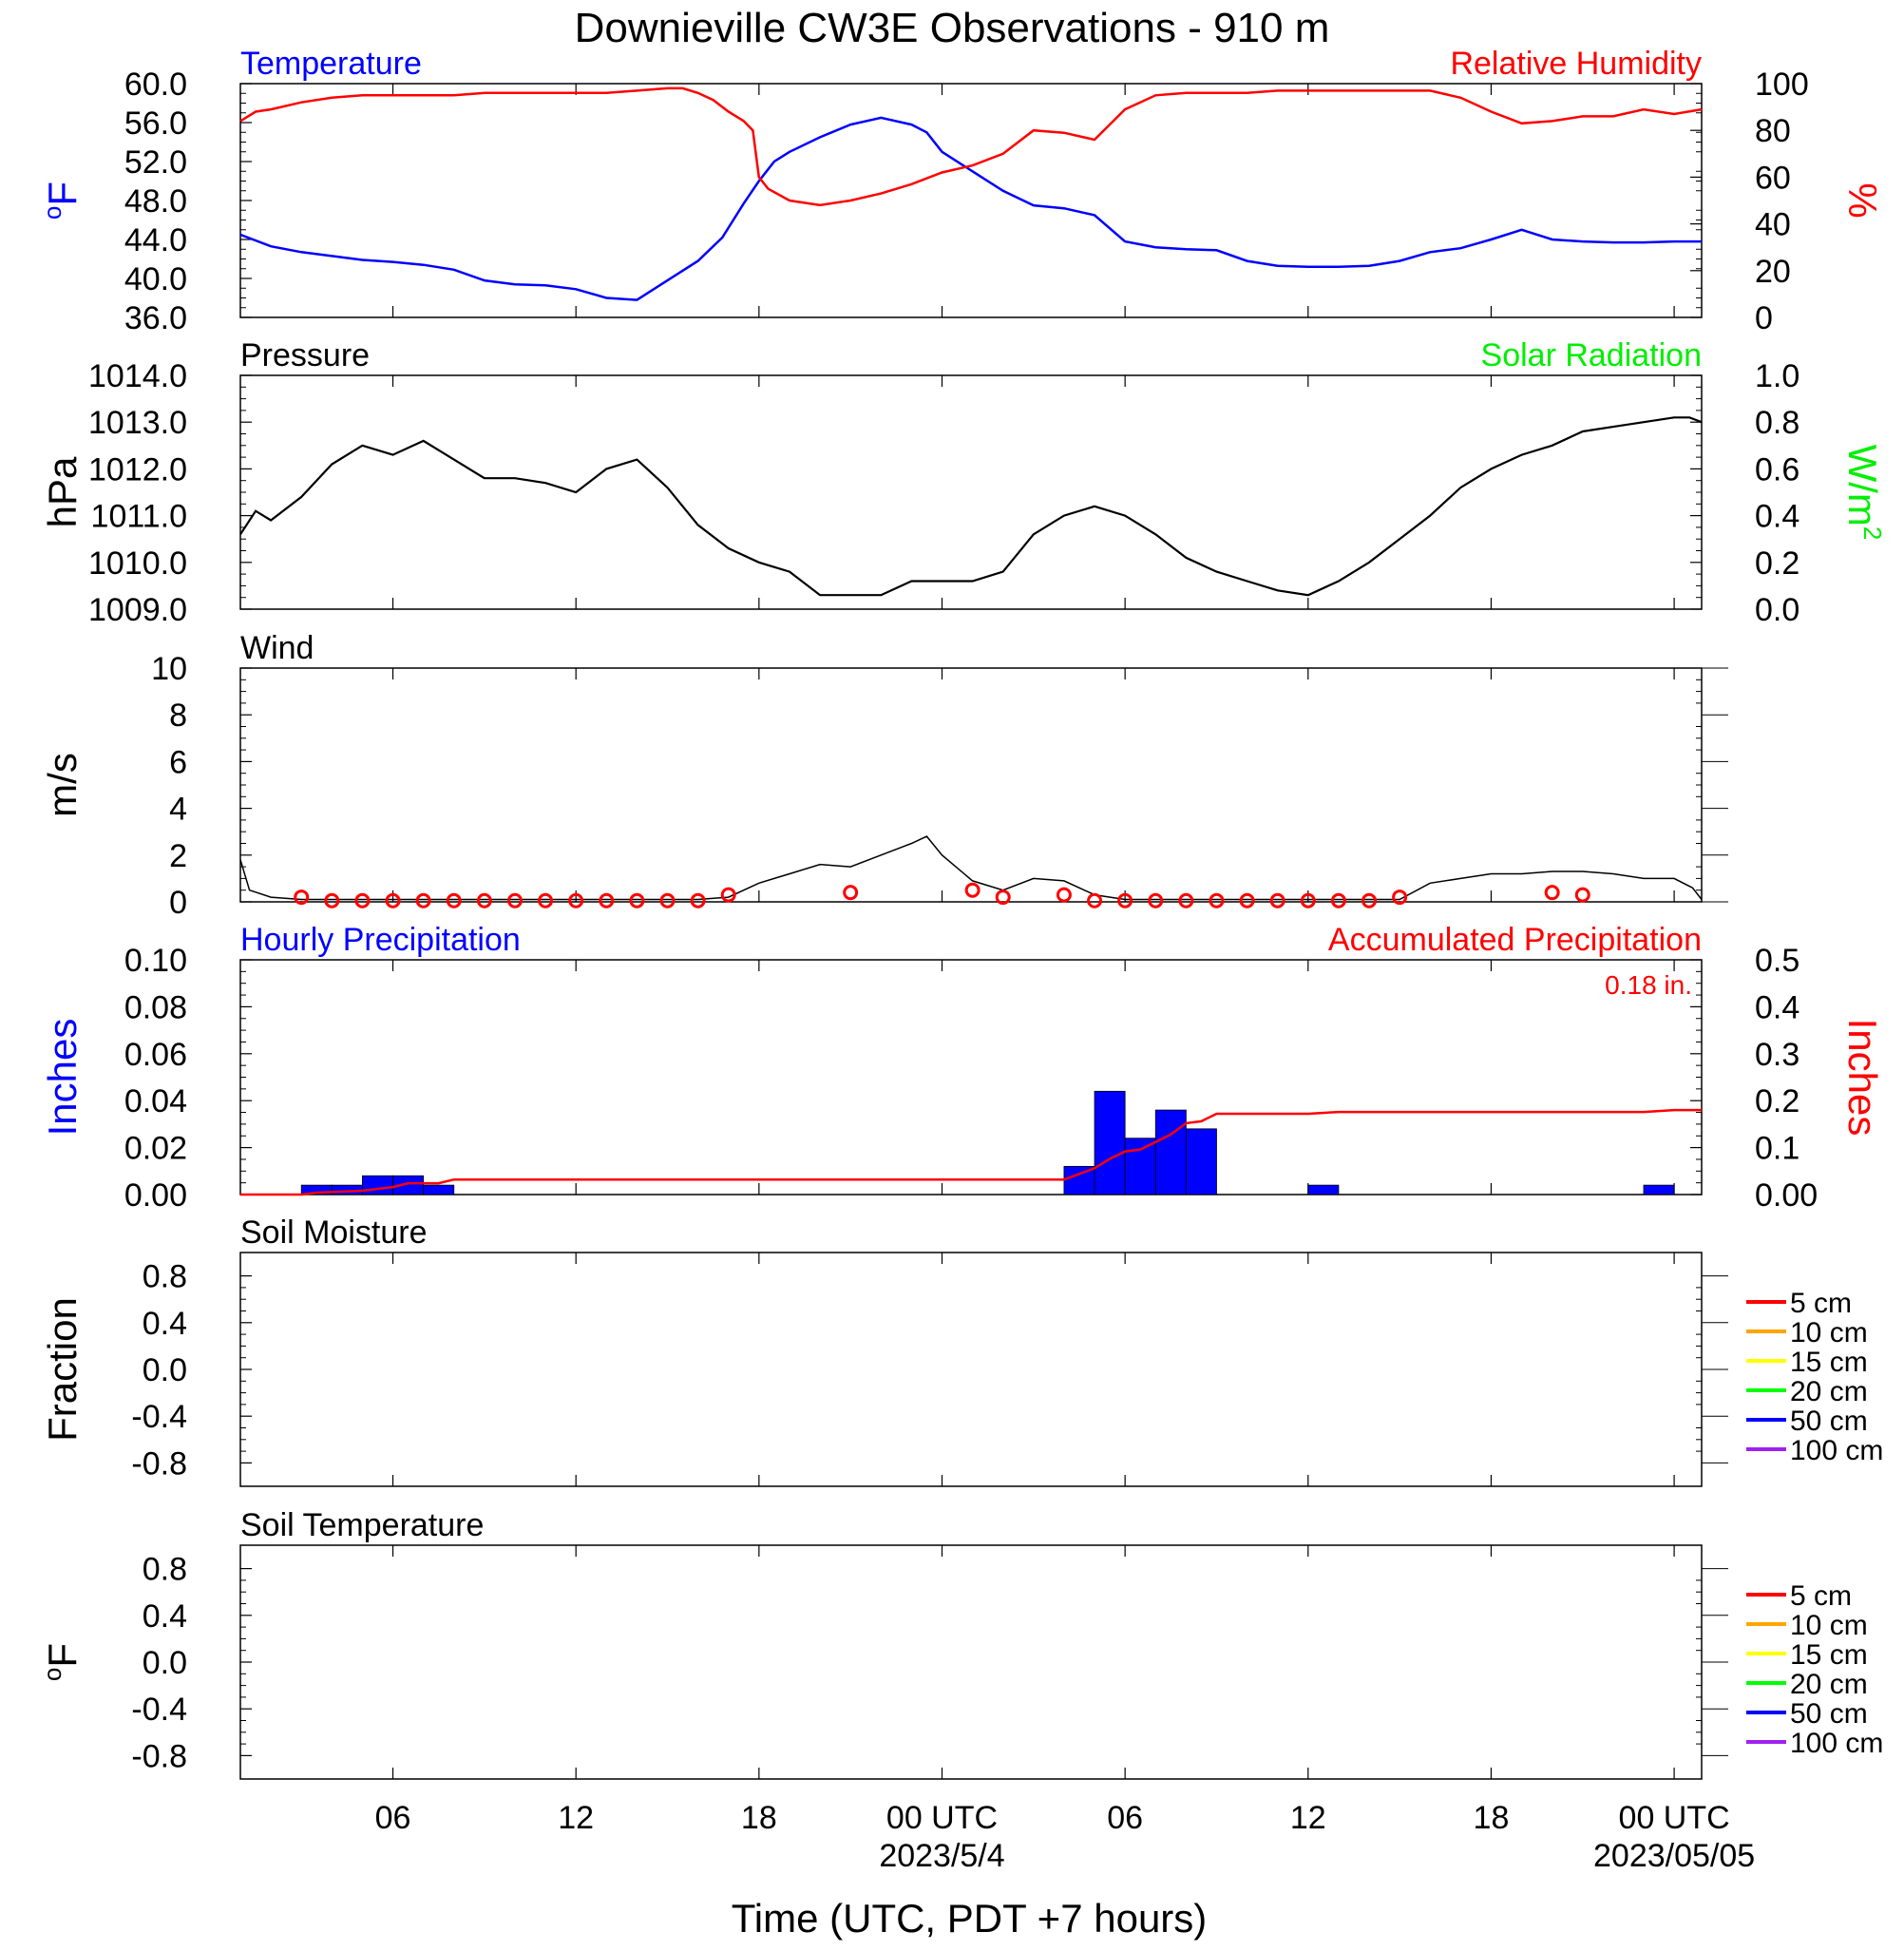 The width and height of the screenshot is (1904, 1951). What do you see at coordinates (62, 492) in the screenshot?
I see `y-axis-label: hPa` at bounding box center [62, 492].